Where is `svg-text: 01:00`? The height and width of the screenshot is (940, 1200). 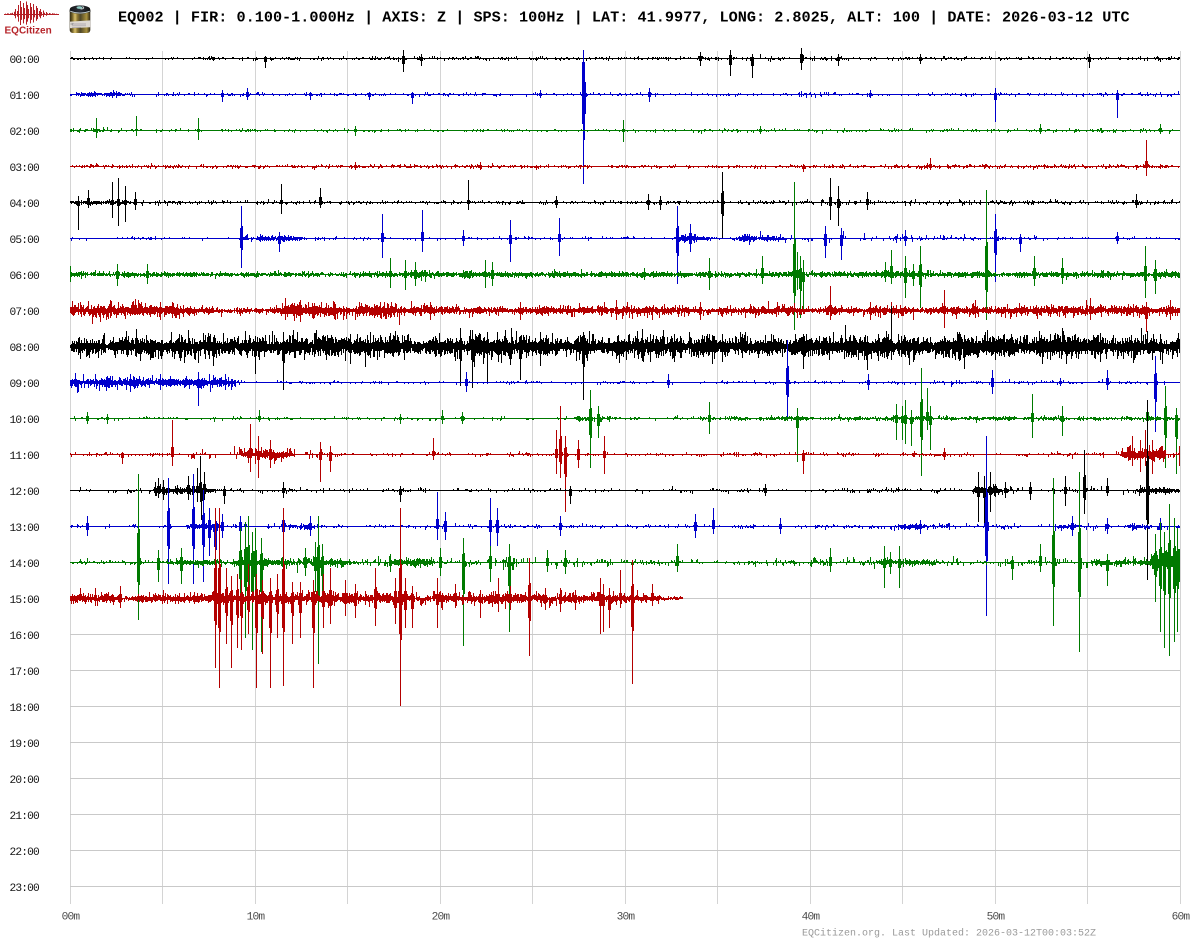 svg-text: 01:00 is located at coordinates (25, 97).